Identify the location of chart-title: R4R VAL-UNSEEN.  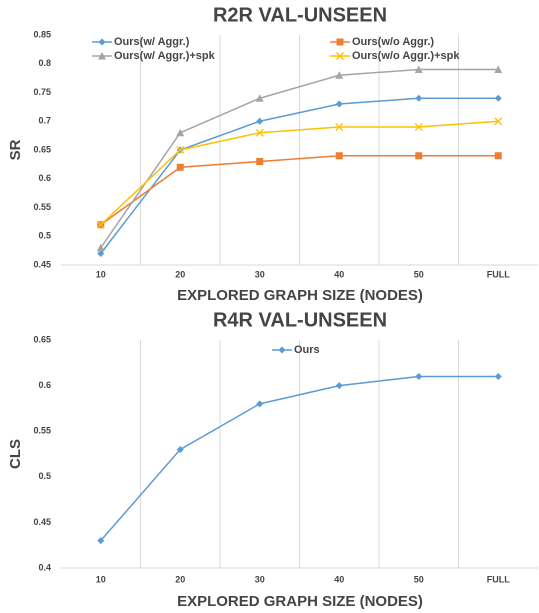
(300, 320).